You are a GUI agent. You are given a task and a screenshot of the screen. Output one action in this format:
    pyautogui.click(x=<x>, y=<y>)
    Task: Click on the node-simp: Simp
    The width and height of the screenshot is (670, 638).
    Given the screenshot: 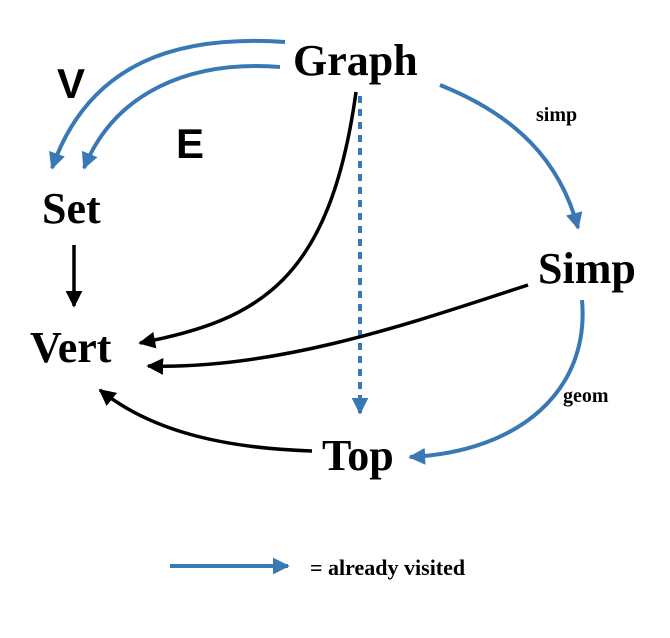 What is the action you would take?
    pyautogui.click(x=587, y=268)
    